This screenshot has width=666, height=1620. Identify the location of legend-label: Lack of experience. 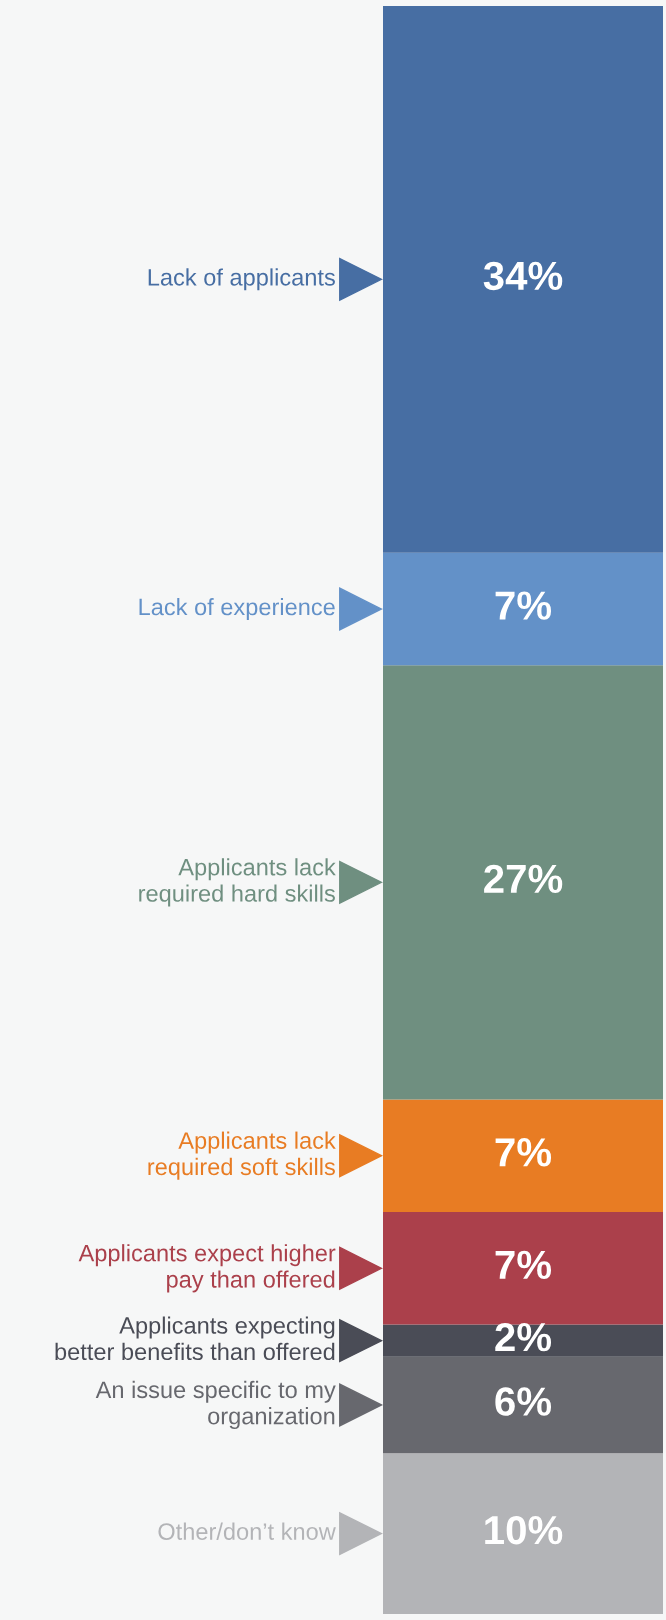
(237, 609).